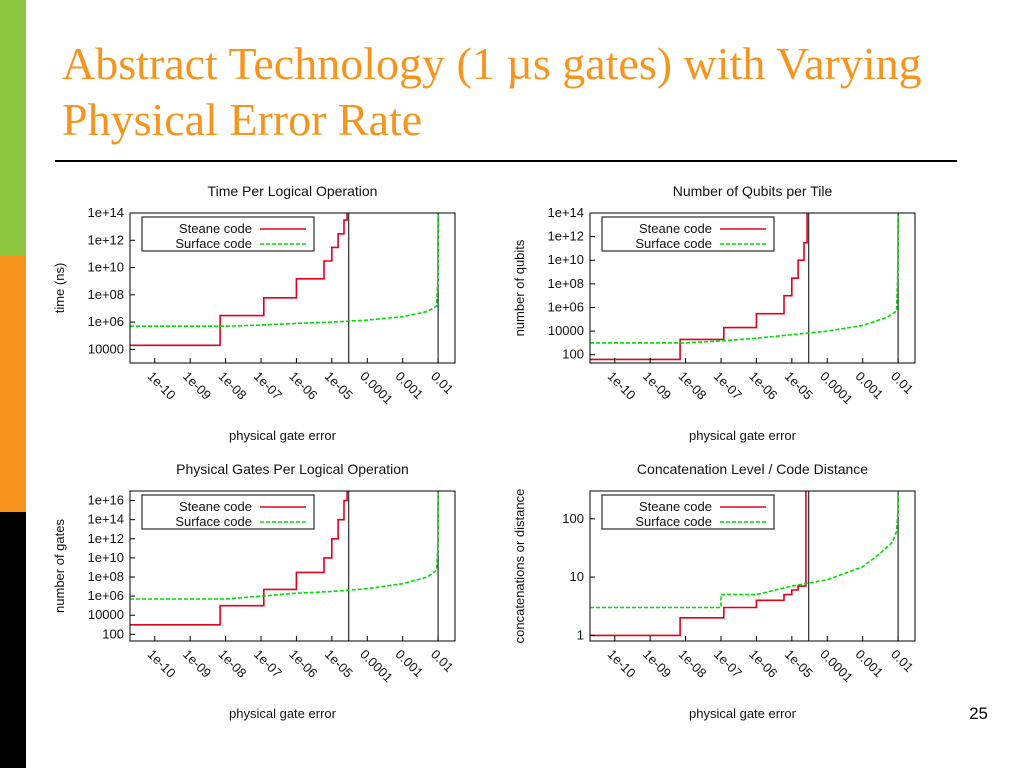 The height and width of the screenshot is (768, 1024). What do you see at coordinates (59, 288) in the screenshot?
I see `y-axis-label: time (ns)` at bounding box center [59, 288].